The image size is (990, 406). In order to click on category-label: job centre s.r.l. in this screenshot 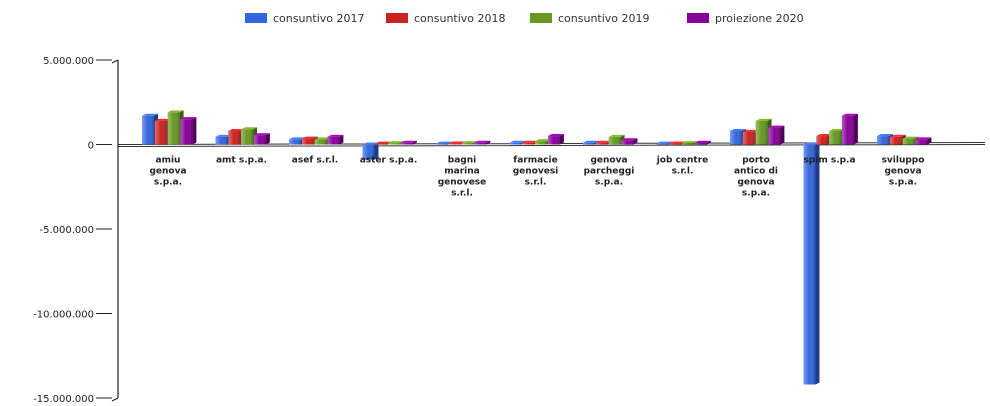, I will do `click(682, 166)`.